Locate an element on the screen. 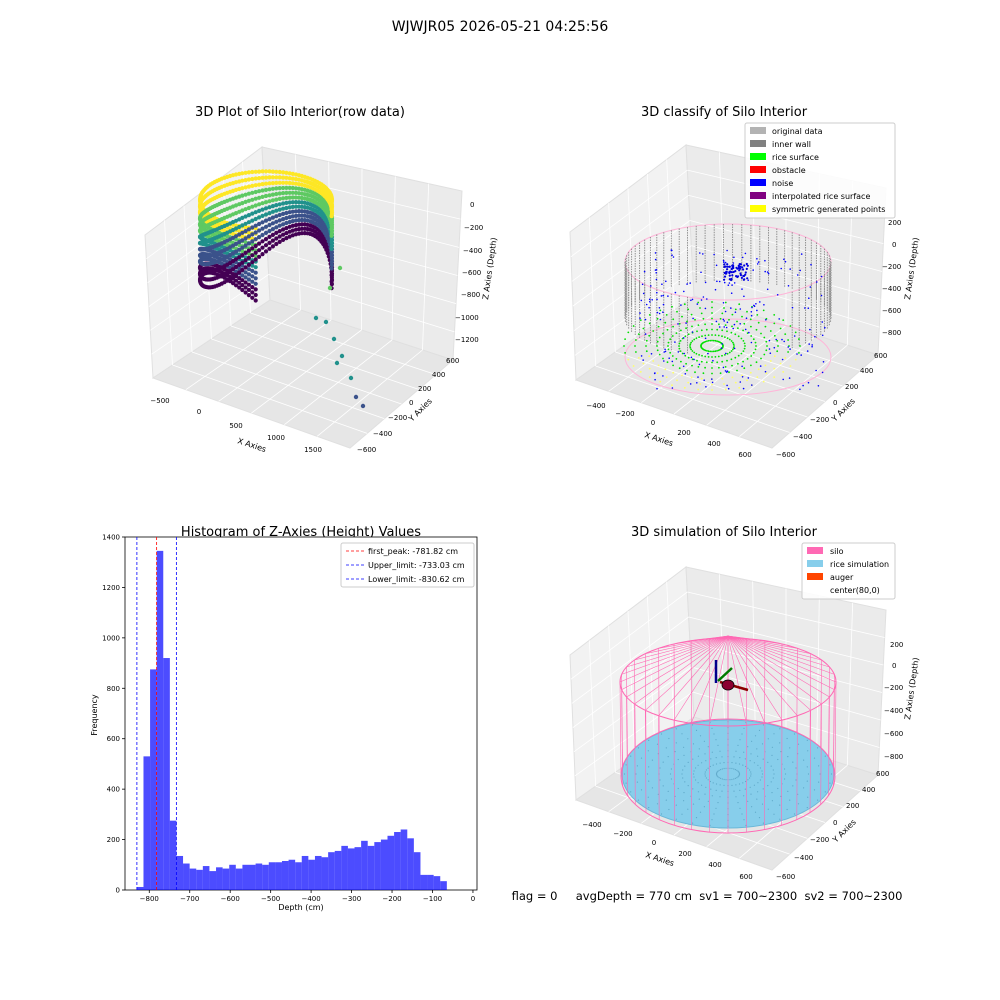 This screenshot has width=1000, height=1000. classify-y-ticks: 600 400 200 0 −200 −400 −600 is located at coordinates (831, 405).